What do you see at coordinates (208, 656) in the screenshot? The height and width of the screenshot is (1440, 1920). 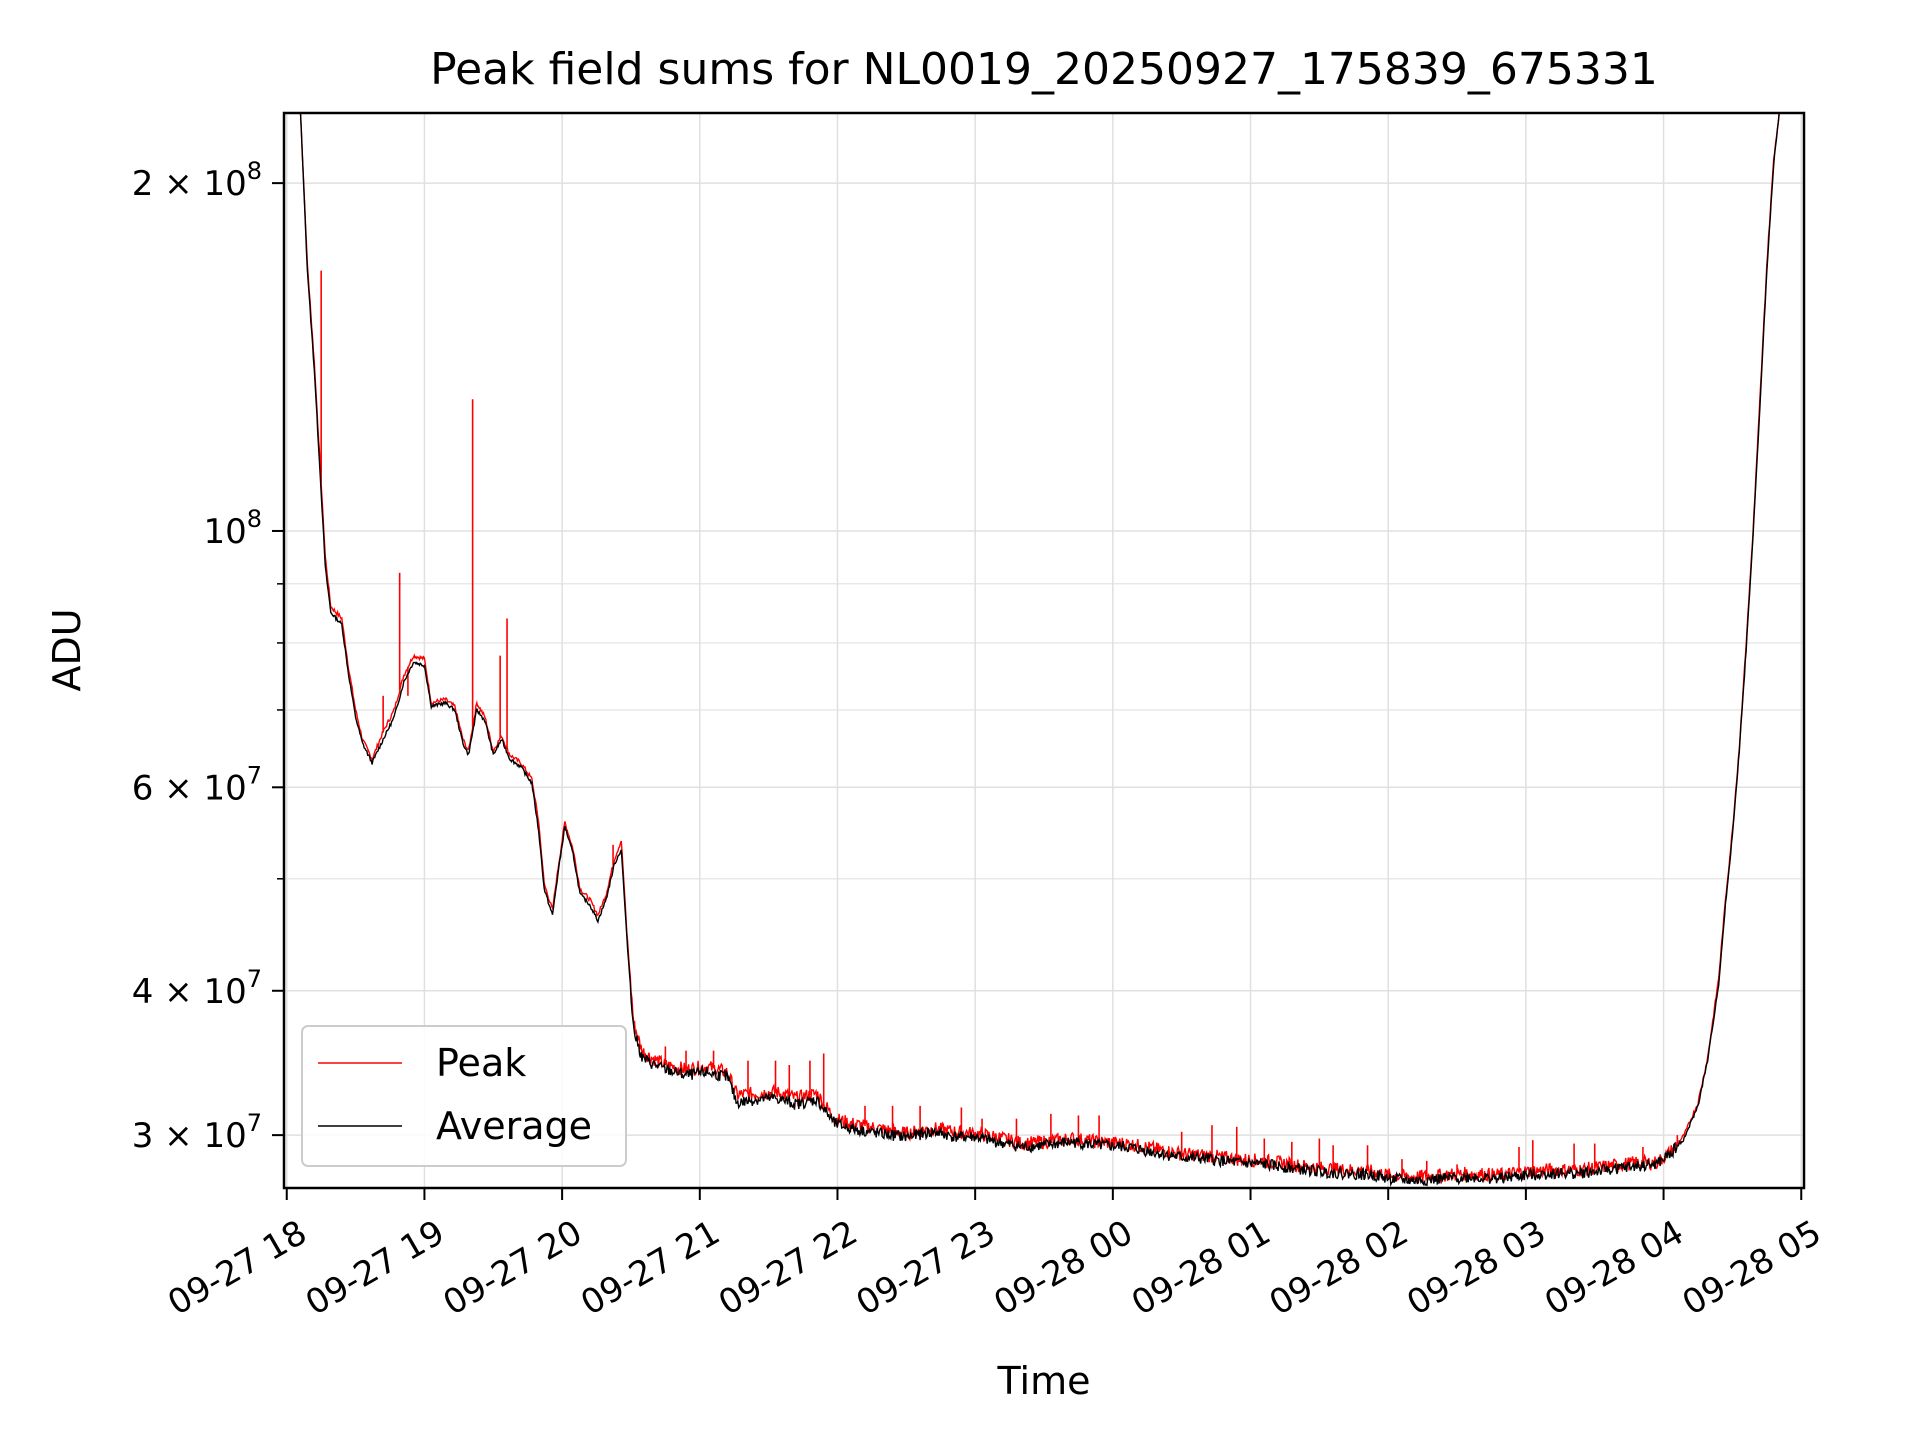 I see `y-axis: 3 × 107 4 × 107 6 × 107 108 2 × 108` at bounding box center [208, 656].